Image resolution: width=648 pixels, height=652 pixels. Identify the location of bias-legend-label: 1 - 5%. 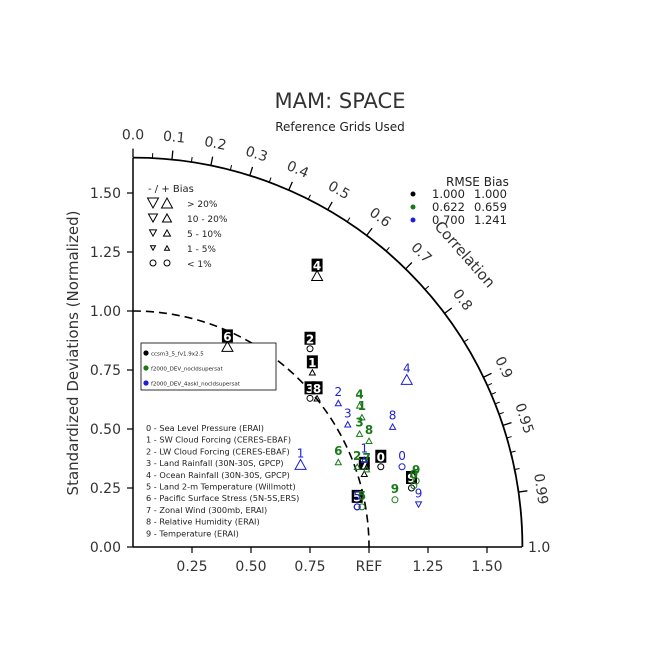
(201, 250).